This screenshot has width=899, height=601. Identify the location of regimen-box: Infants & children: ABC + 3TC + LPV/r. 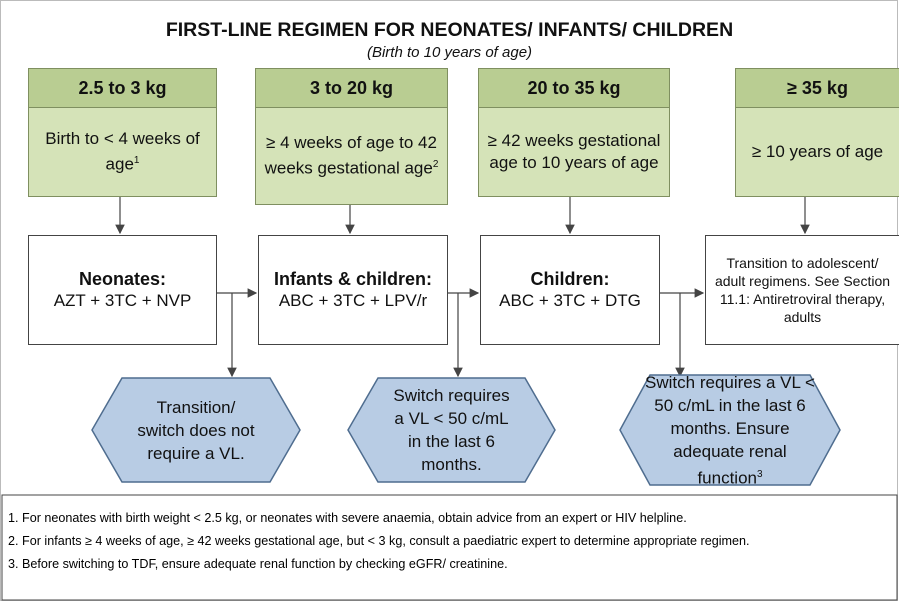
(353, 290).